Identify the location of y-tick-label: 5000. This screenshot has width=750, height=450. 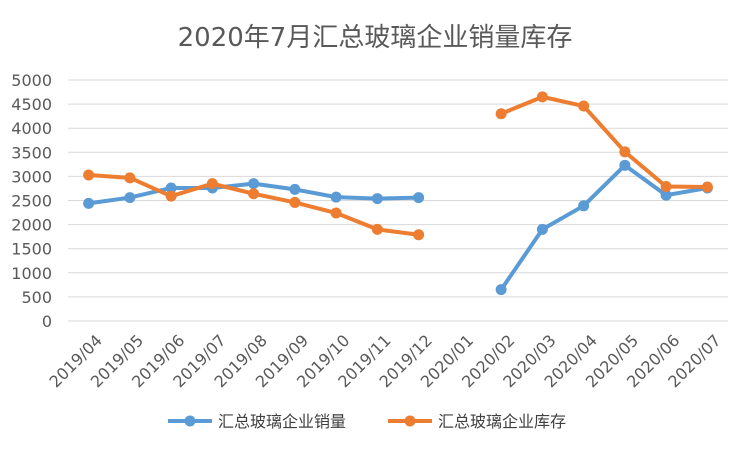
(31, 80).